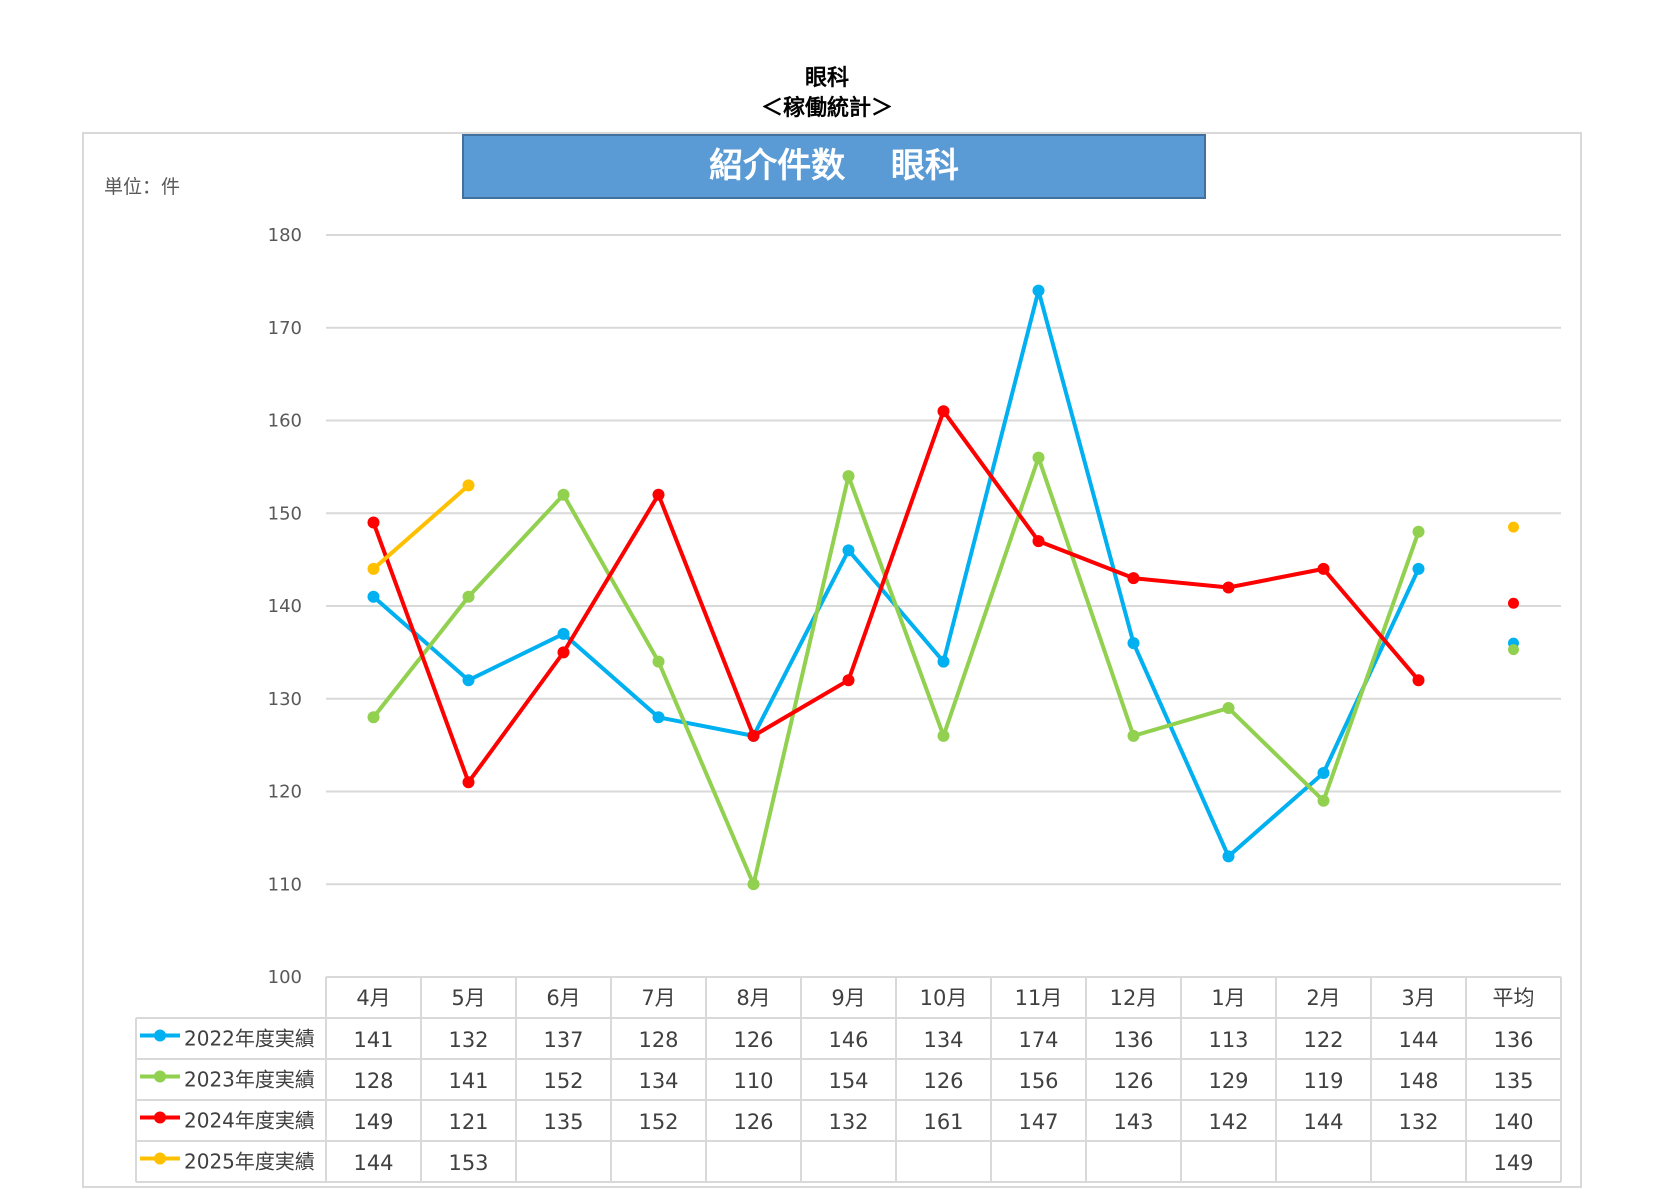  What do you see at coordinates (1038, 1081) in the screenshot?
I see `data-cell: 156` at bounding box center [1038, 1081].